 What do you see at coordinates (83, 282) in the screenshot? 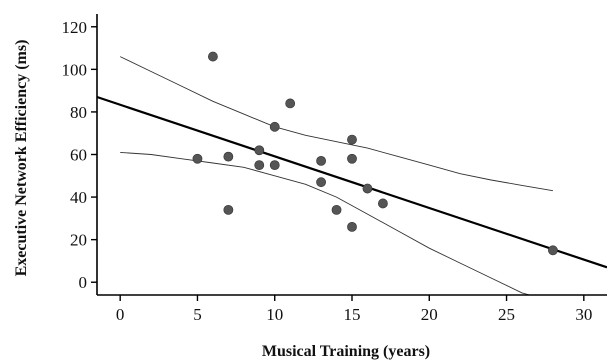
I see `y-tick-label: 0` at bounding box center [83, 282].